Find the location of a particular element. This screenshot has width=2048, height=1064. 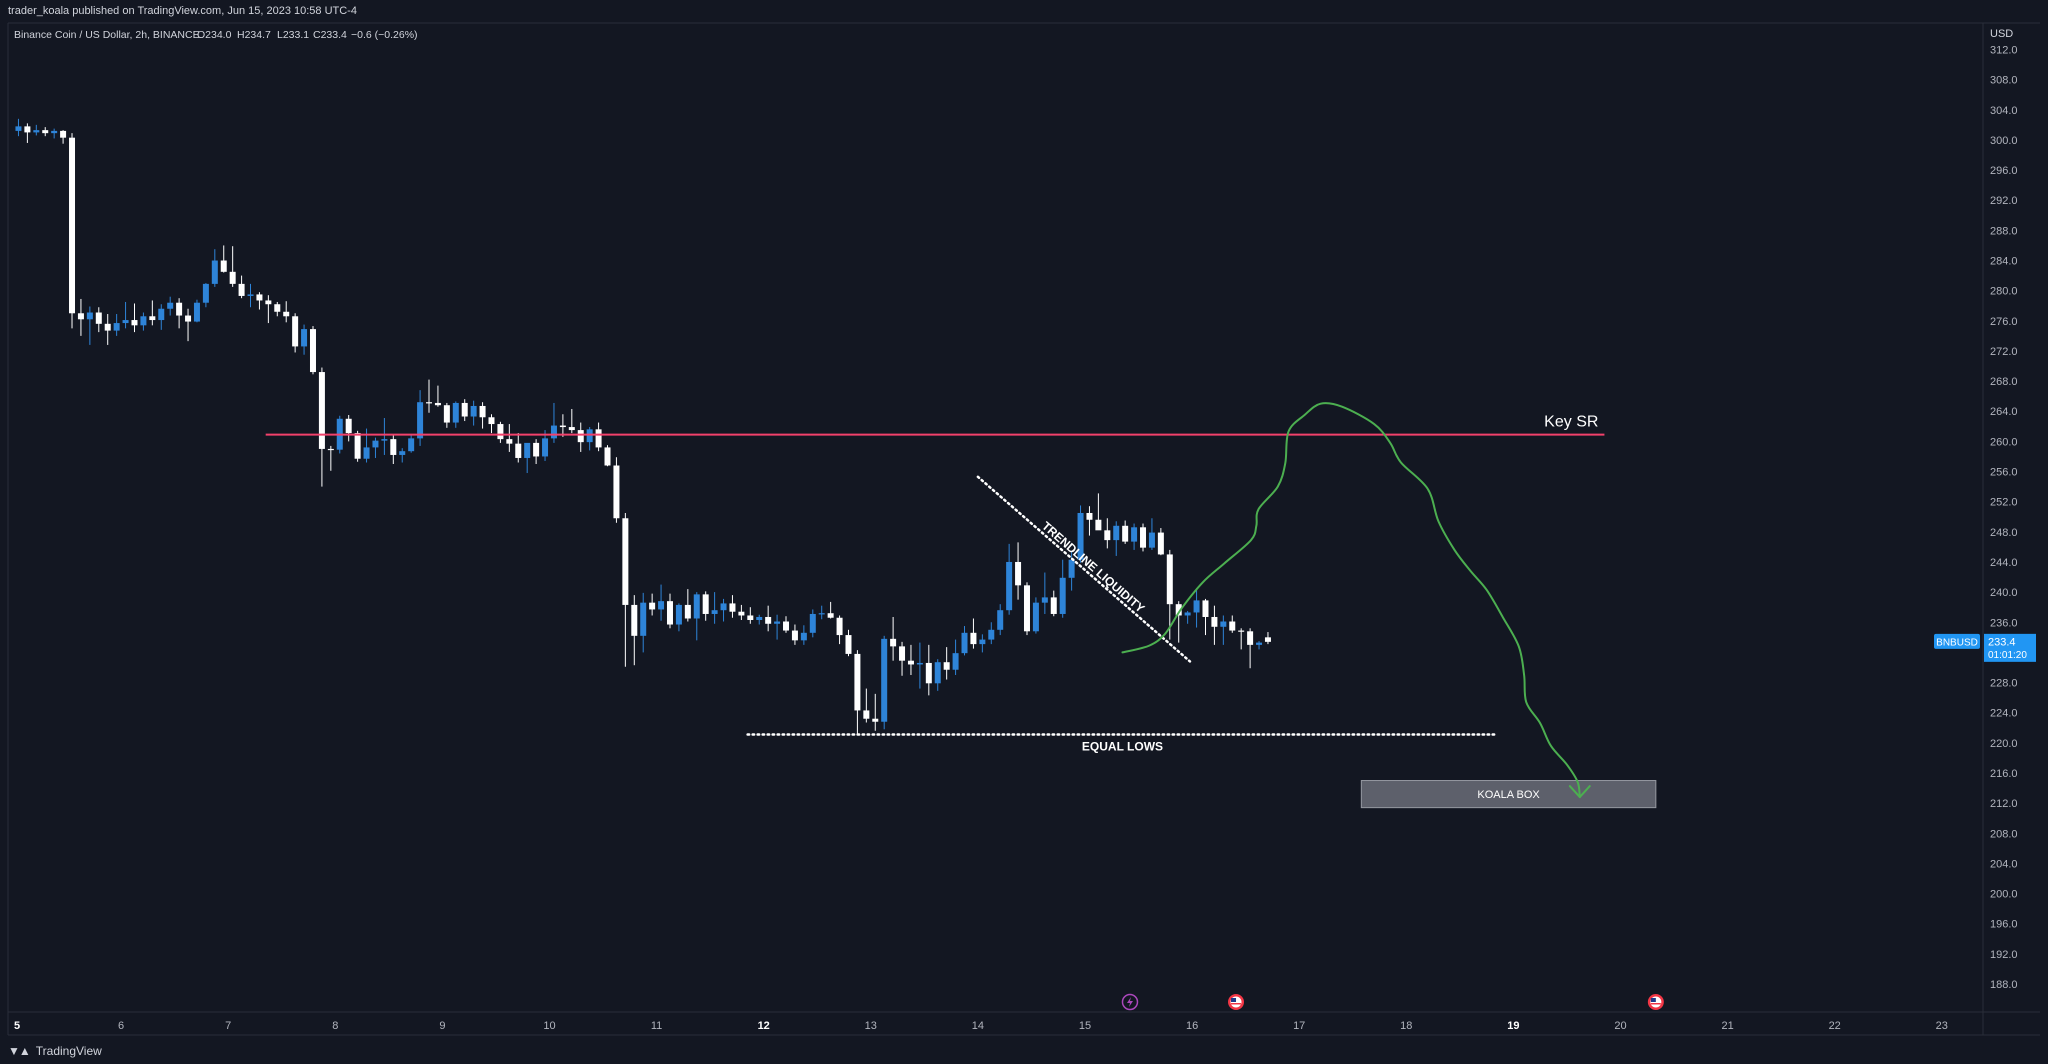

tradingview-logo-icon: ▼▲ is located at coordinates (19, 1051).